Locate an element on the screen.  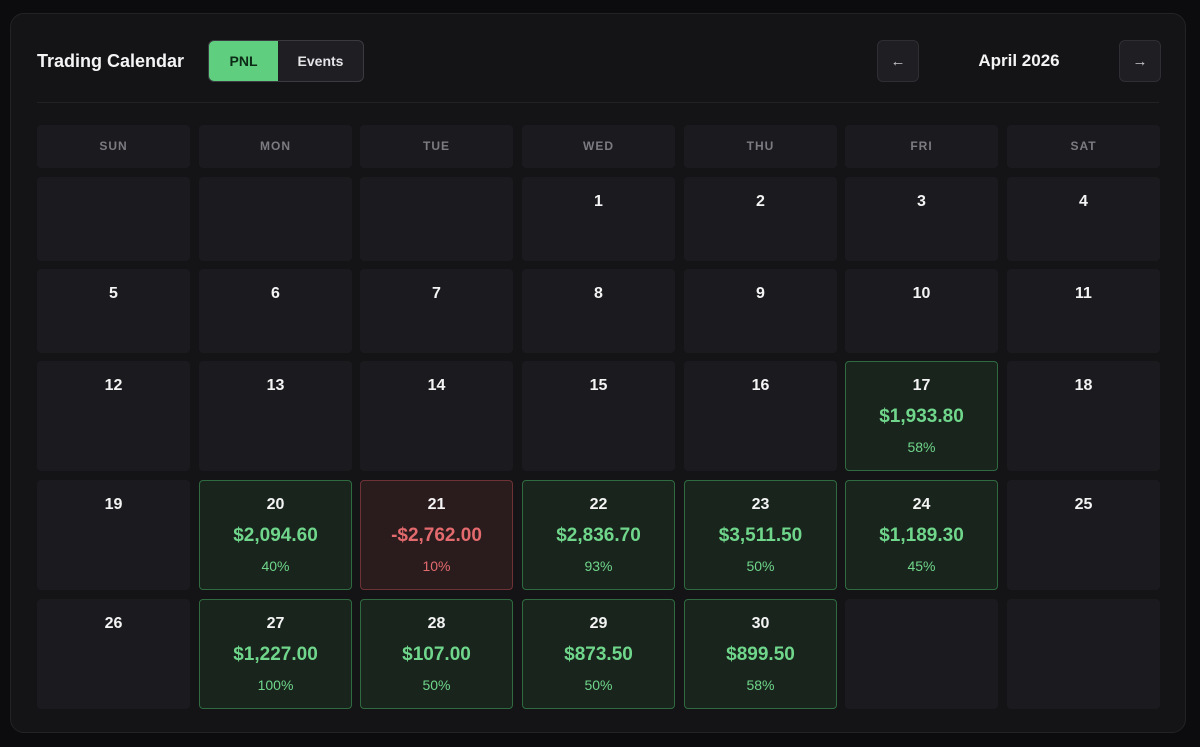
day-number: 22 is located at coordinates (598, 504).